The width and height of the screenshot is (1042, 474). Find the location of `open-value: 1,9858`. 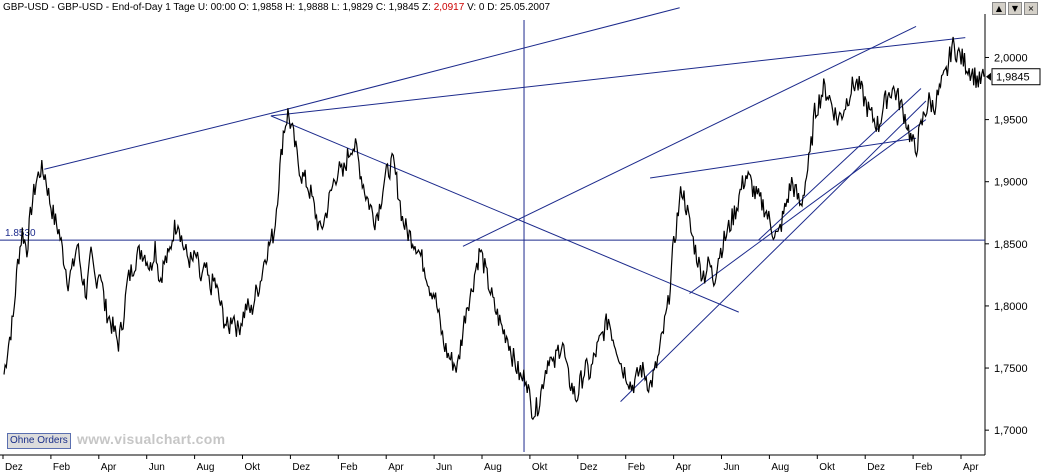

open-value: 1,9858 is located at coordinates (267, 7).